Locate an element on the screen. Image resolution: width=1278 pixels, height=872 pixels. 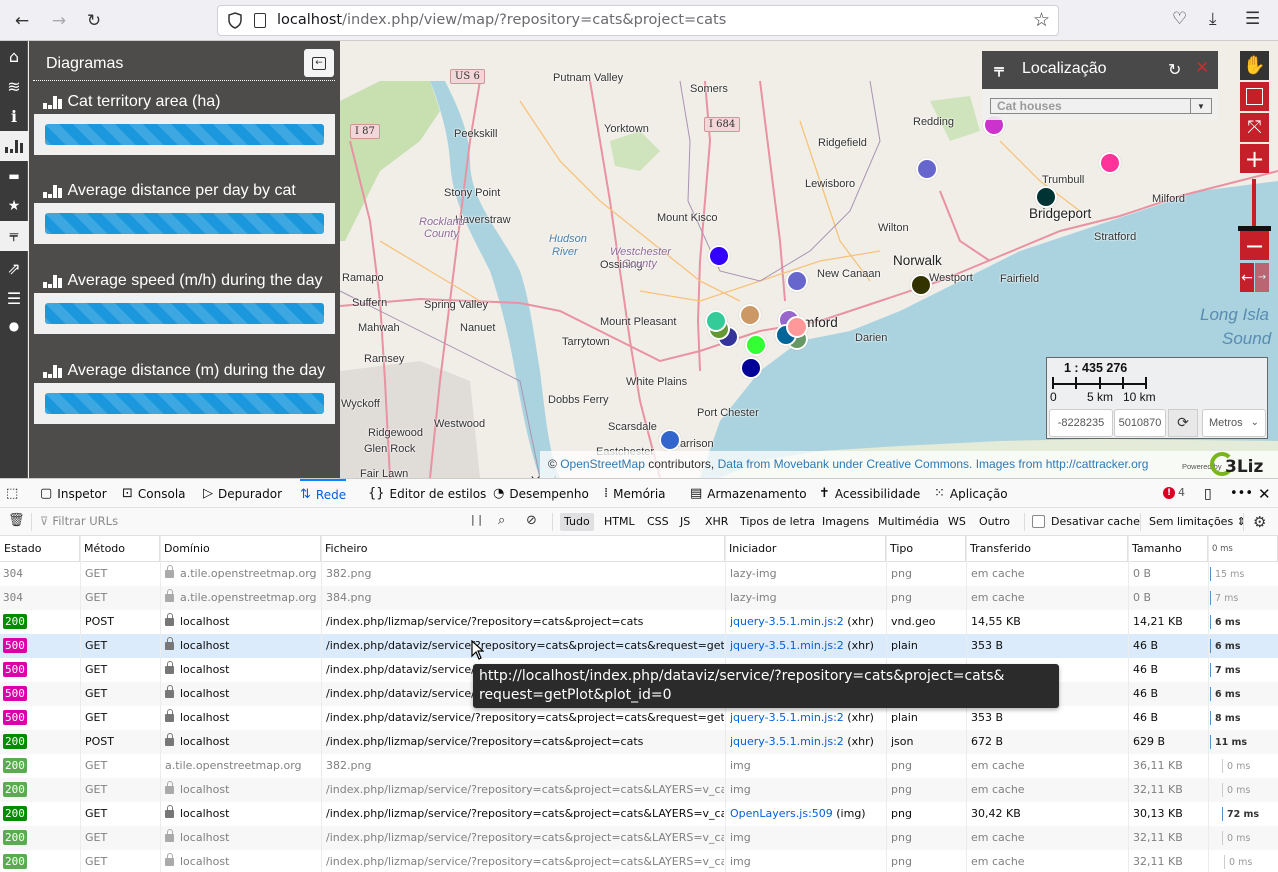
pause-icon: | | is located at coordinates (476, 519).